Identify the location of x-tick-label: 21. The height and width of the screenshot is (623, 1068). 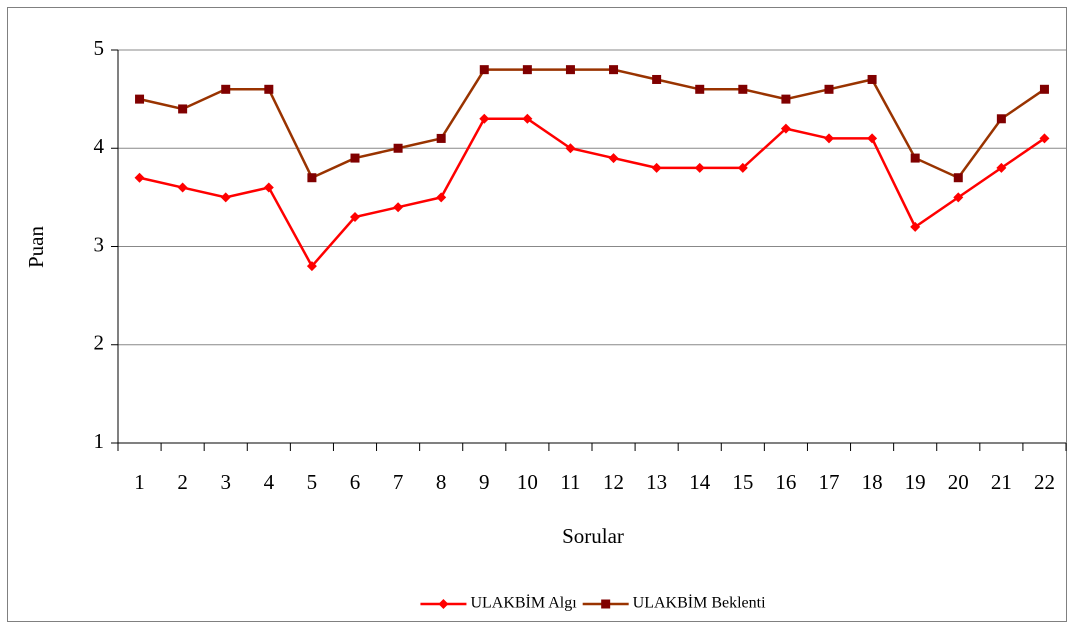
(1001, 482).